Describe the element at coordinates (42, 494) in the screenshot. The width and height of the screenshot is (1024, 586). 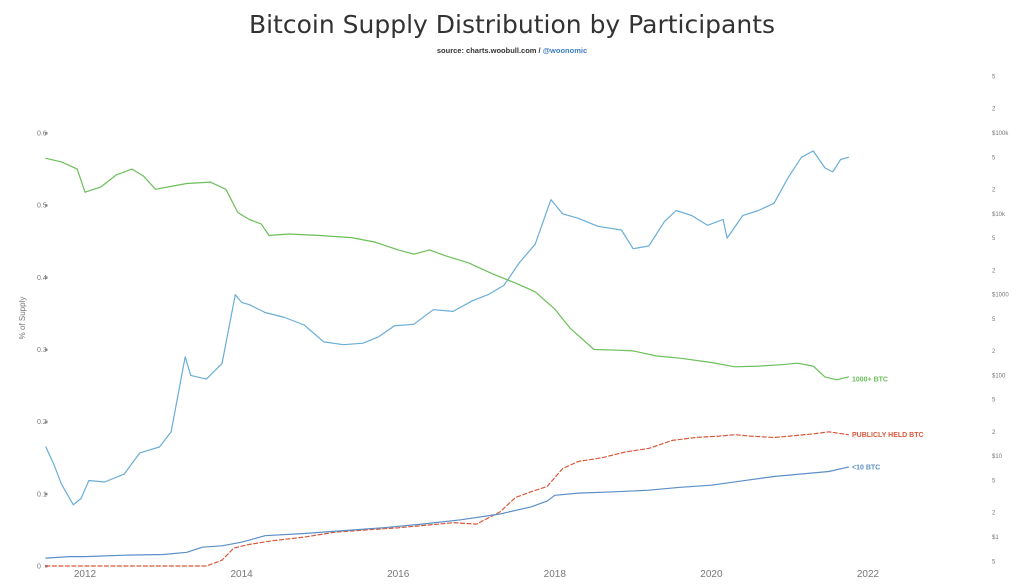
I see `y-tick-label: 0.1` at that location.